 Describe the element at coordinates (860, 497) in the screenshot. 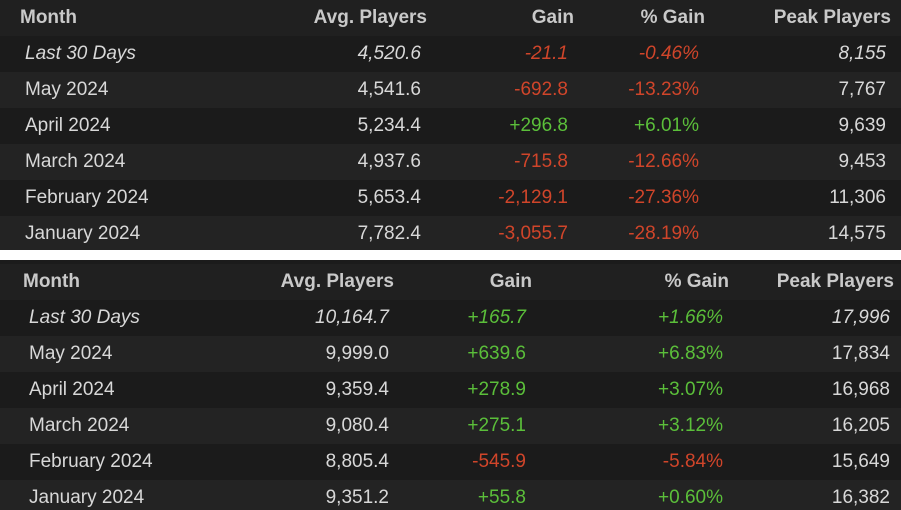

I see `cell-peak-players: 16,382` at that location.